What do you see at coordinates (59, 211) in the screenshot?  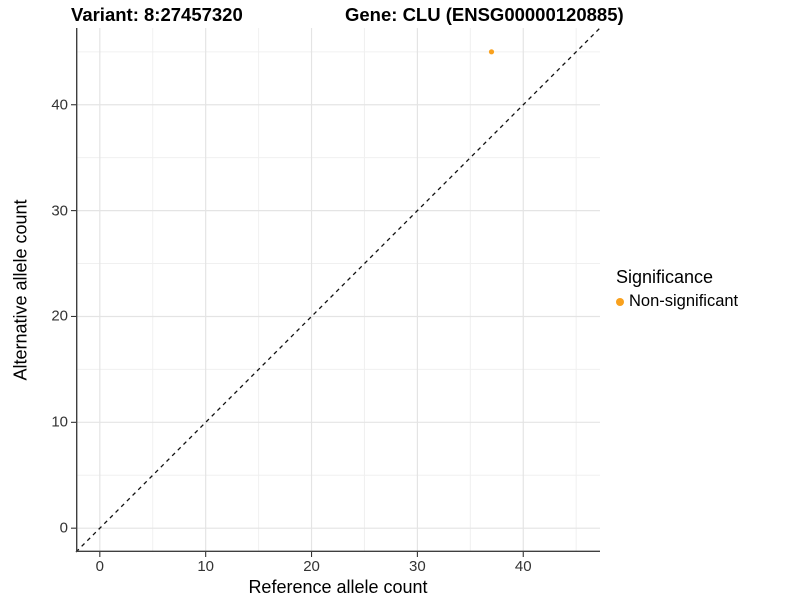 I see `y-tick-label: 30` at bounding box center [59, 211].